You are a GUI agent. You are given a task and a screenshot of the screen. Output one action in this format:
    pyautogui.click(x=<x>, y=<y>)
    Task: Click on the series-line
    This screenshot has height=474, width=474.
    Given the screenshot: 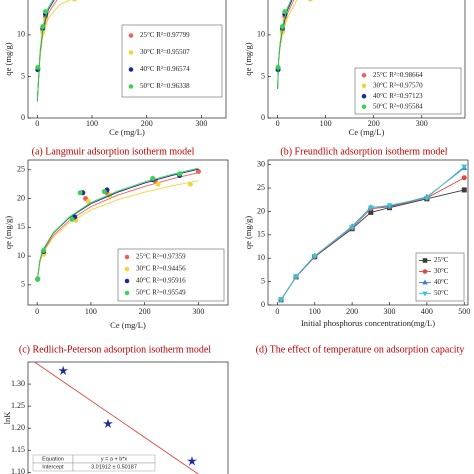 What is the action you would take?
    pyautogui.click(x=372, y=233)
    